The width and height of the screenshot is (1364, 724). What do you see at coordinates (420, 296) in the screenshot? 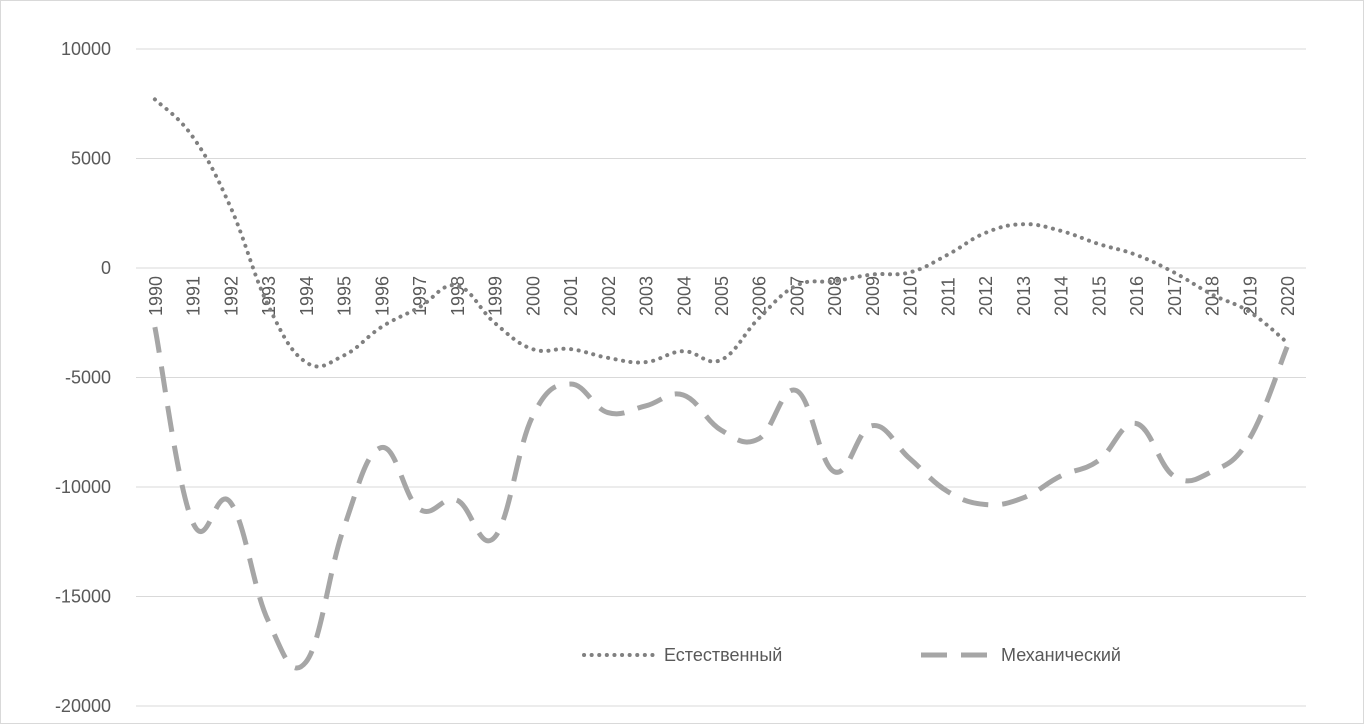
I see `x-tick-label: 1997` at bounding box center [420, 296].